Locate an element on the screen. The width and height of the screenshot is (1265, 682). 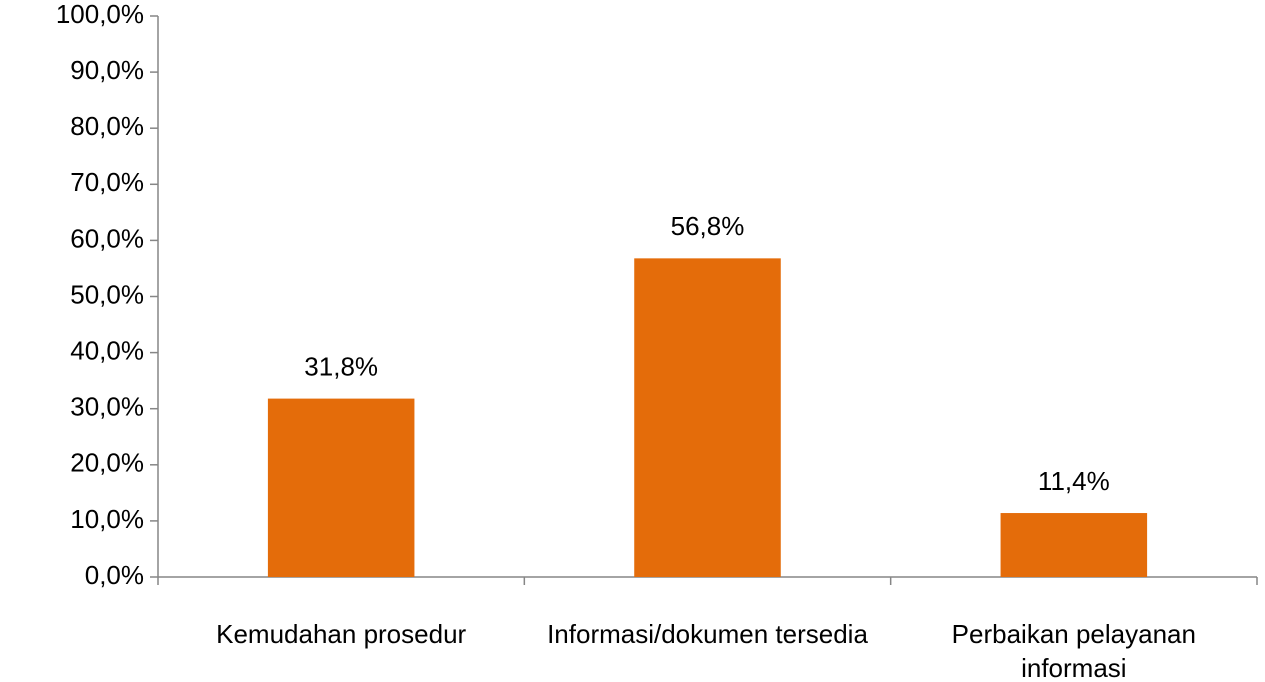
y-tick-label: 40,0% is located at coordinates (107, 350).